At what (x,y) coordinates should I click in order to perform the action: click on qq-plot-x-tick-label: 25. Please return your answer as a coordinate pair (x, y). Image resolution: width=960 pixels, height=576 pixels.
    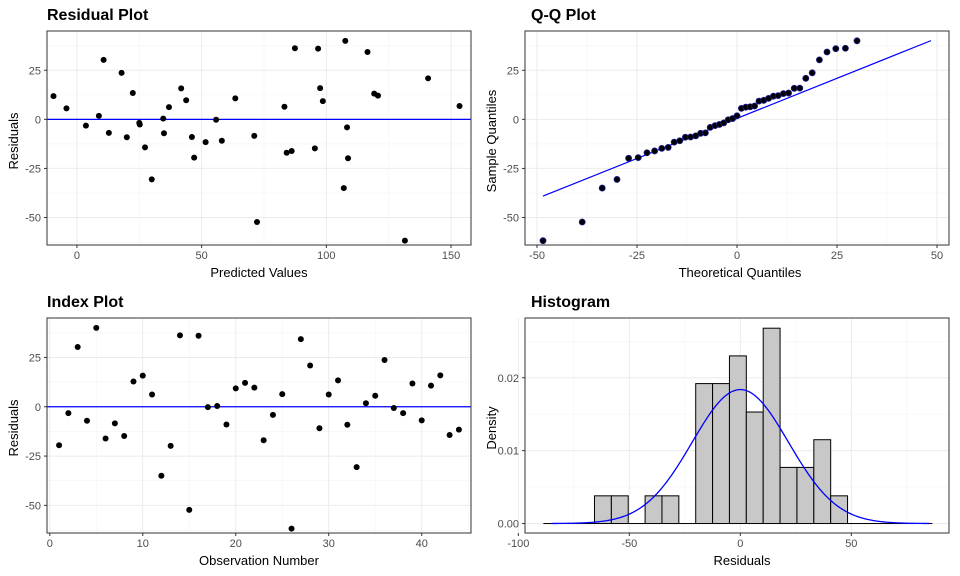
    Looking at the image, I should click on (837, 256).